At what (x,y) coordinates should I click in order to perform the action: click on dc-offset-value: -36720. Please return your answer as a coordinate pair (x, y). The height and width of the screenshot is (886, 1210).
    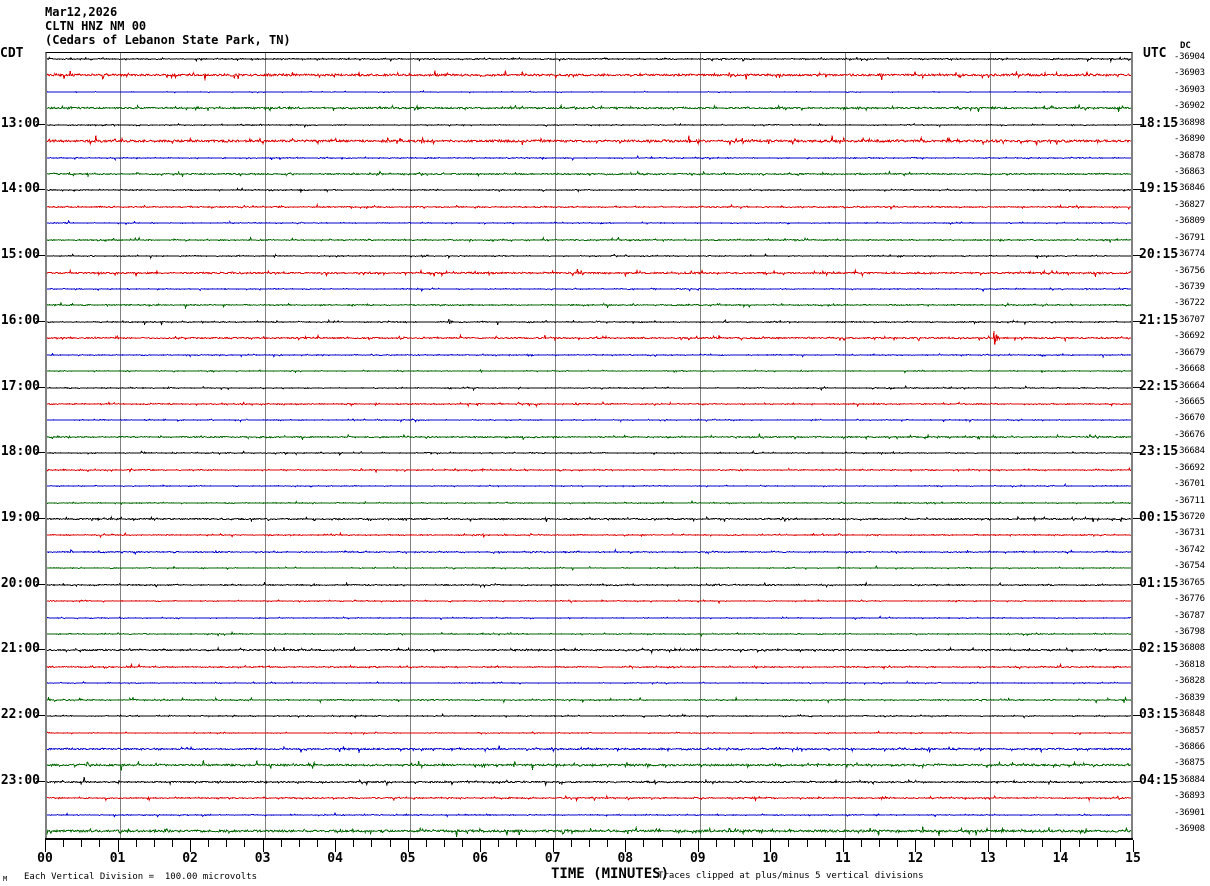
    Looking at the image, I should click on (1189, 517).